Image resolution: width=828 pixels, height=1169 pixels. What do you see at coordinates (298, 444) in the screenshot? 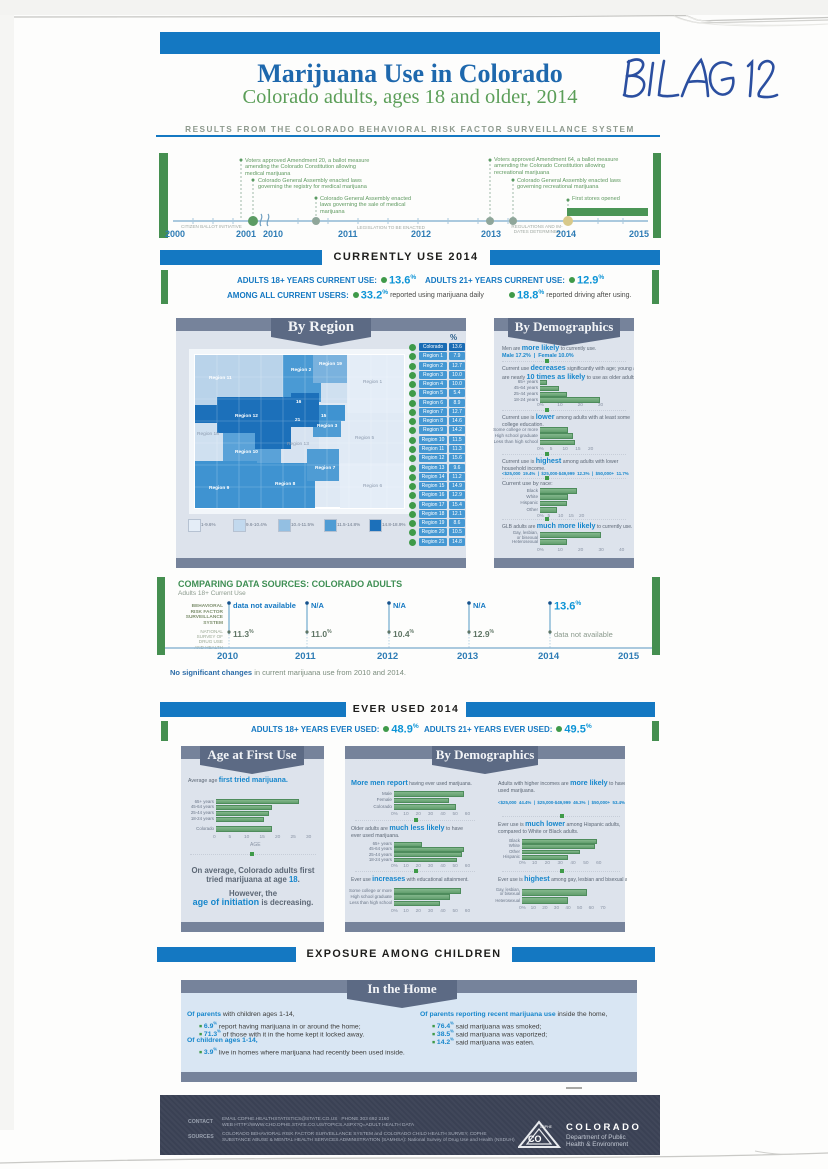
I see `svg-text: Region 13` at bounding box center [298, 444].